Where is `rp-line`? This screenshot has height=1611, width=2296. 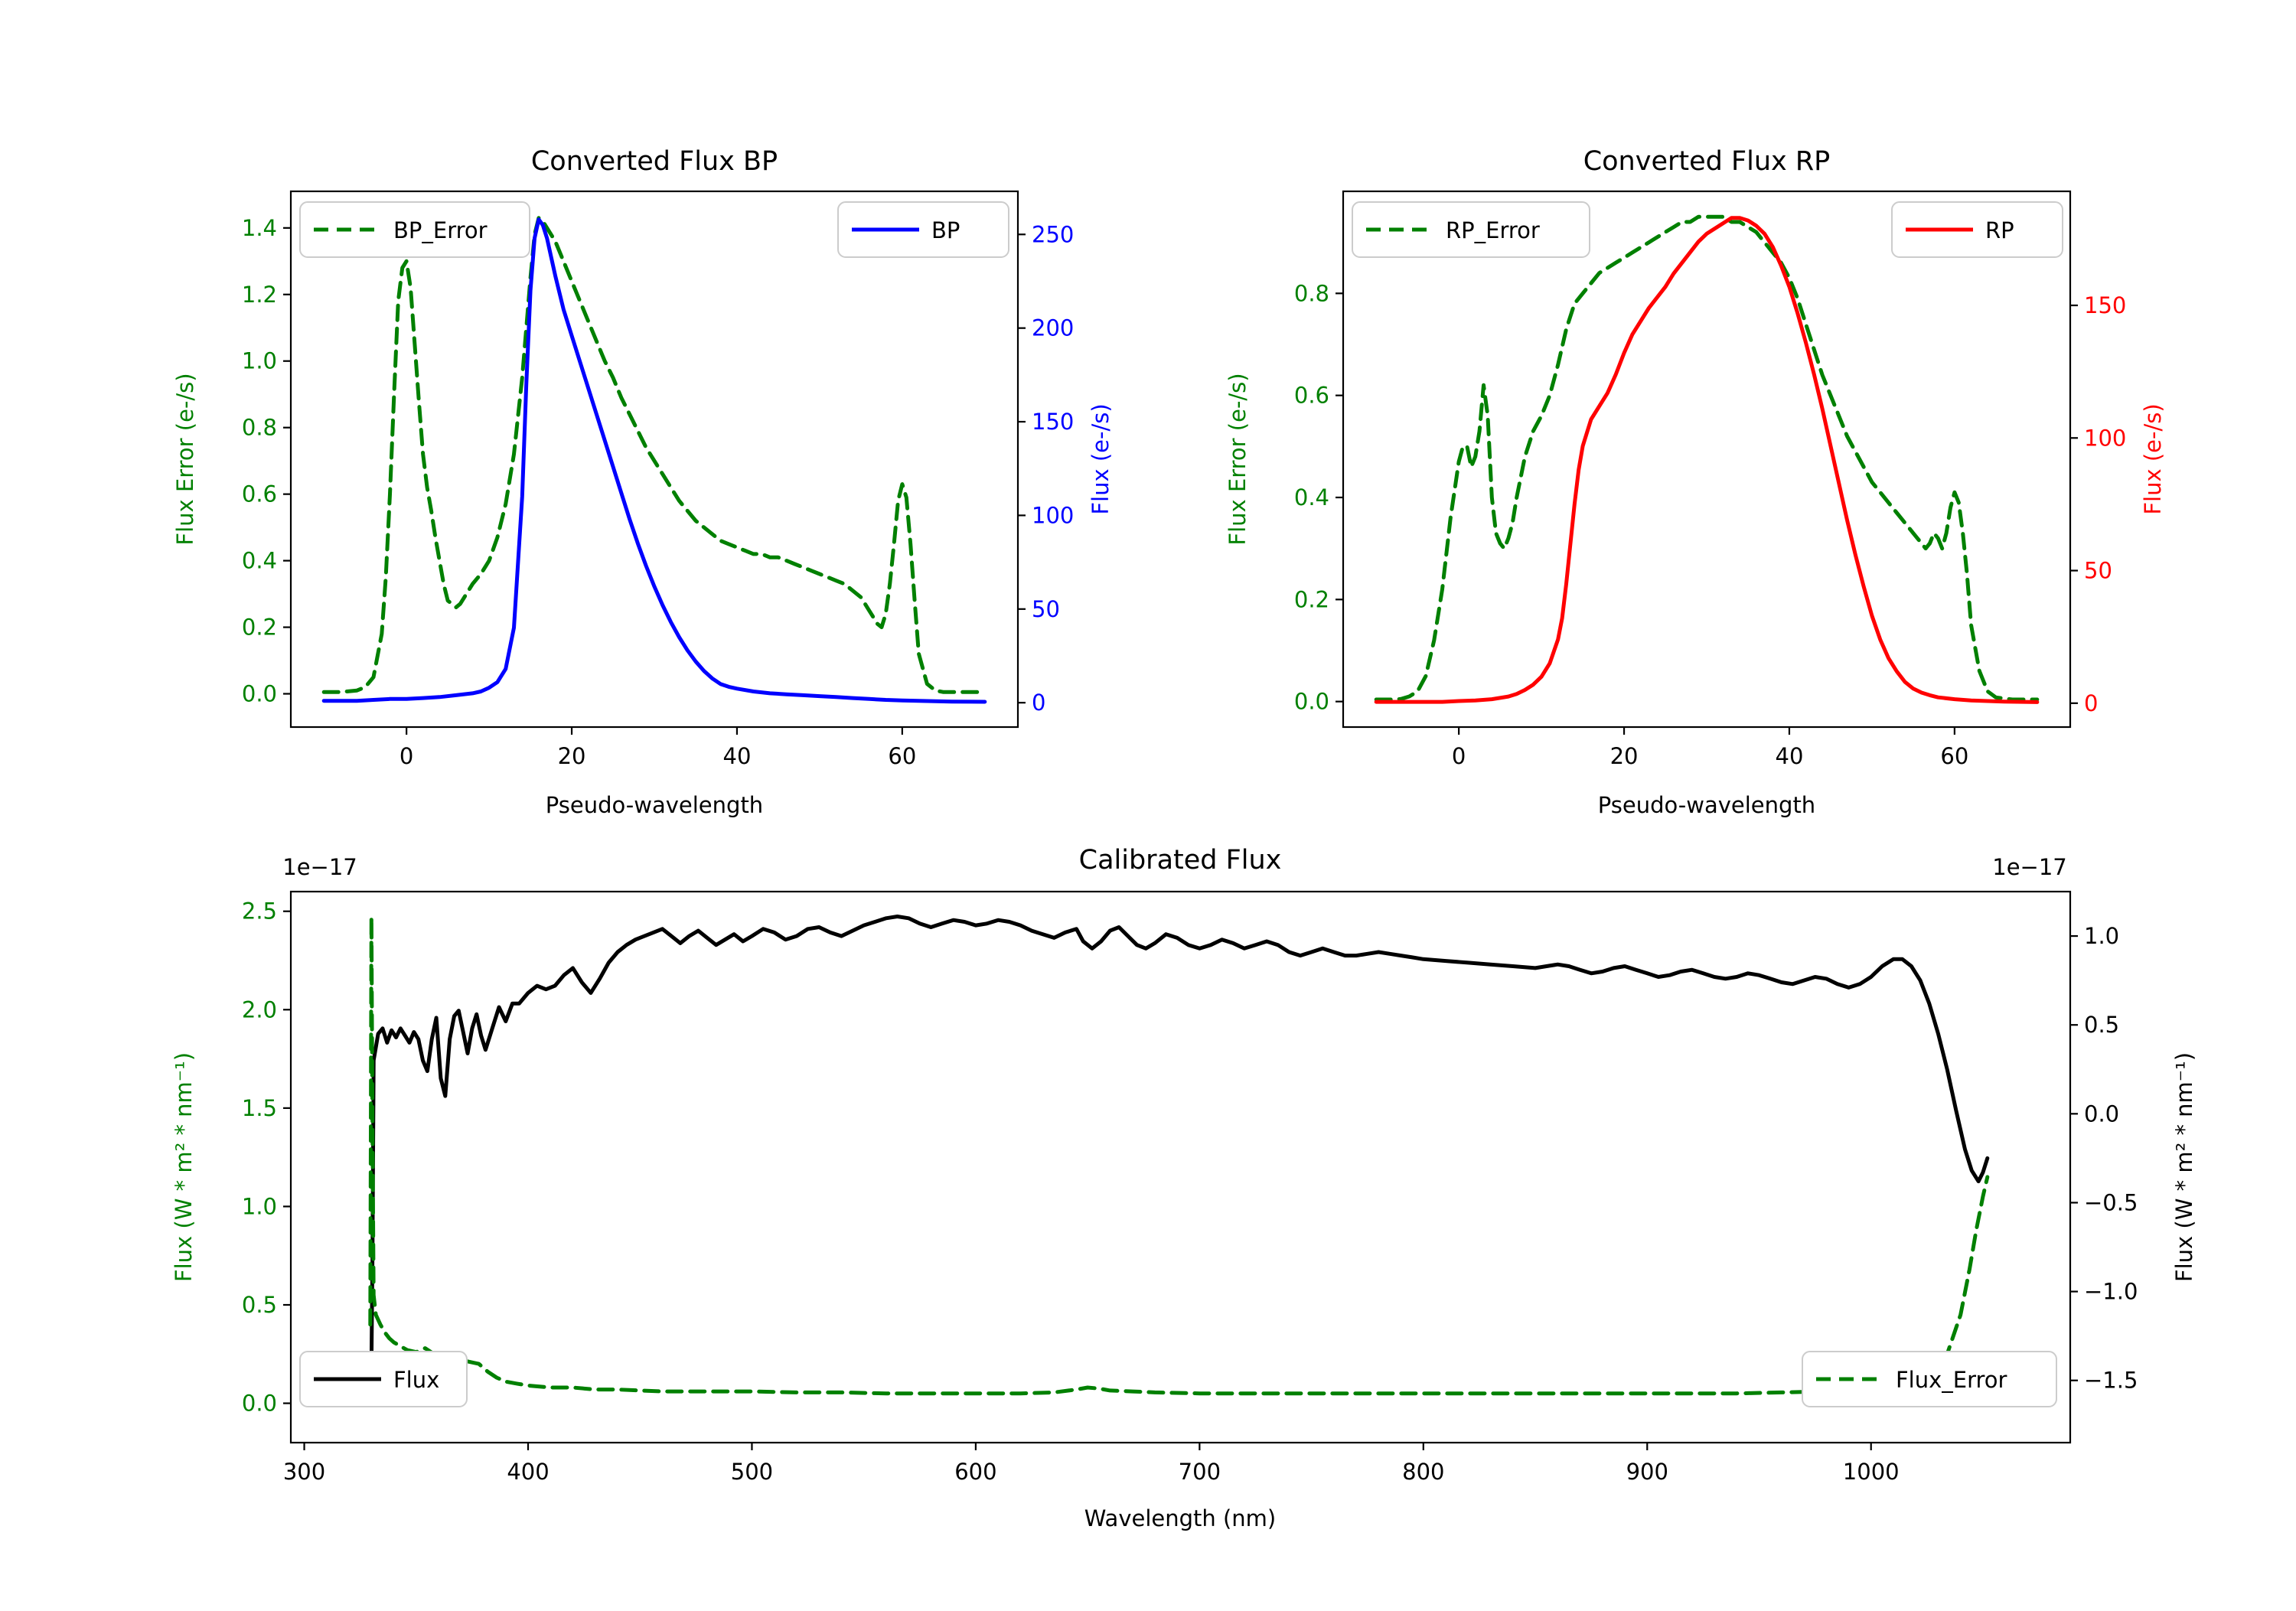
rp-line is located at coordinates (1707, 460).